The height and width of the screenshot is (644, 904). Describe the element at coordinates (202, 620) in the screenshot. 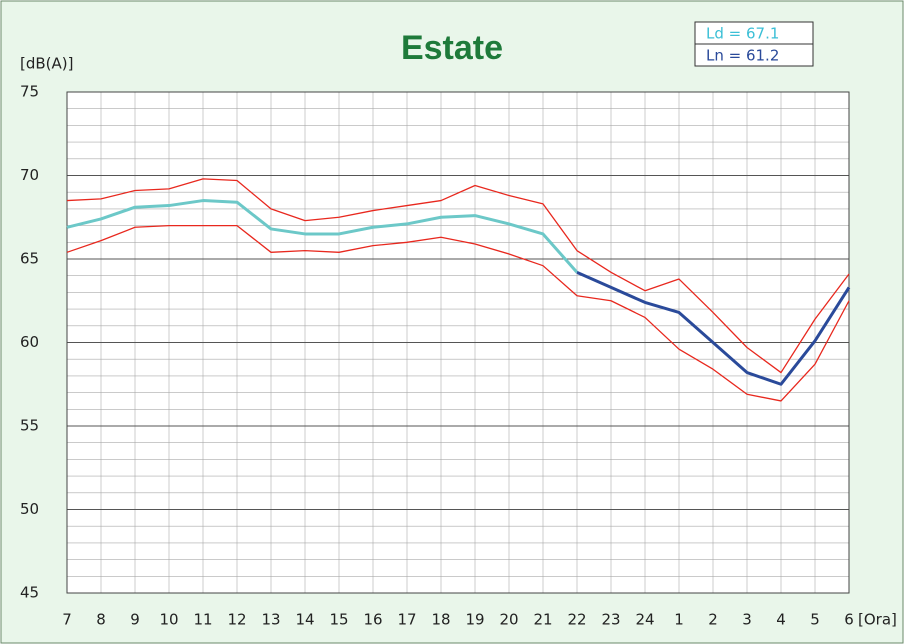

I see `x-tick-label: 11` at that location.